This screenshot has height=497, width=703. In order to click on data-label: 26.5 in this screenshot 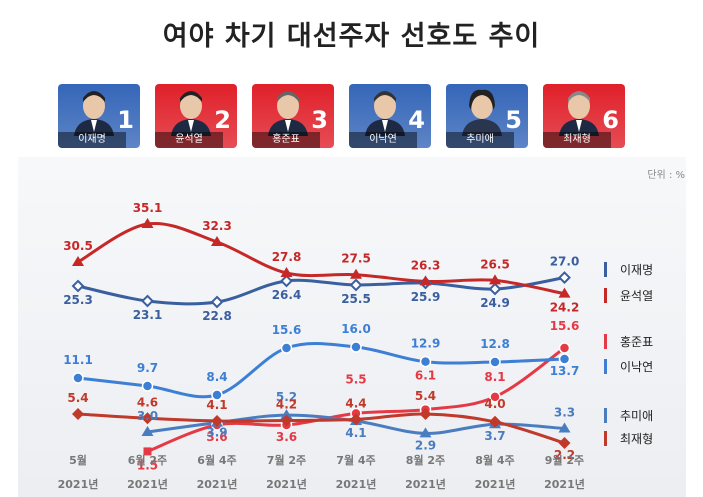, I will do `click(495, 264)`.